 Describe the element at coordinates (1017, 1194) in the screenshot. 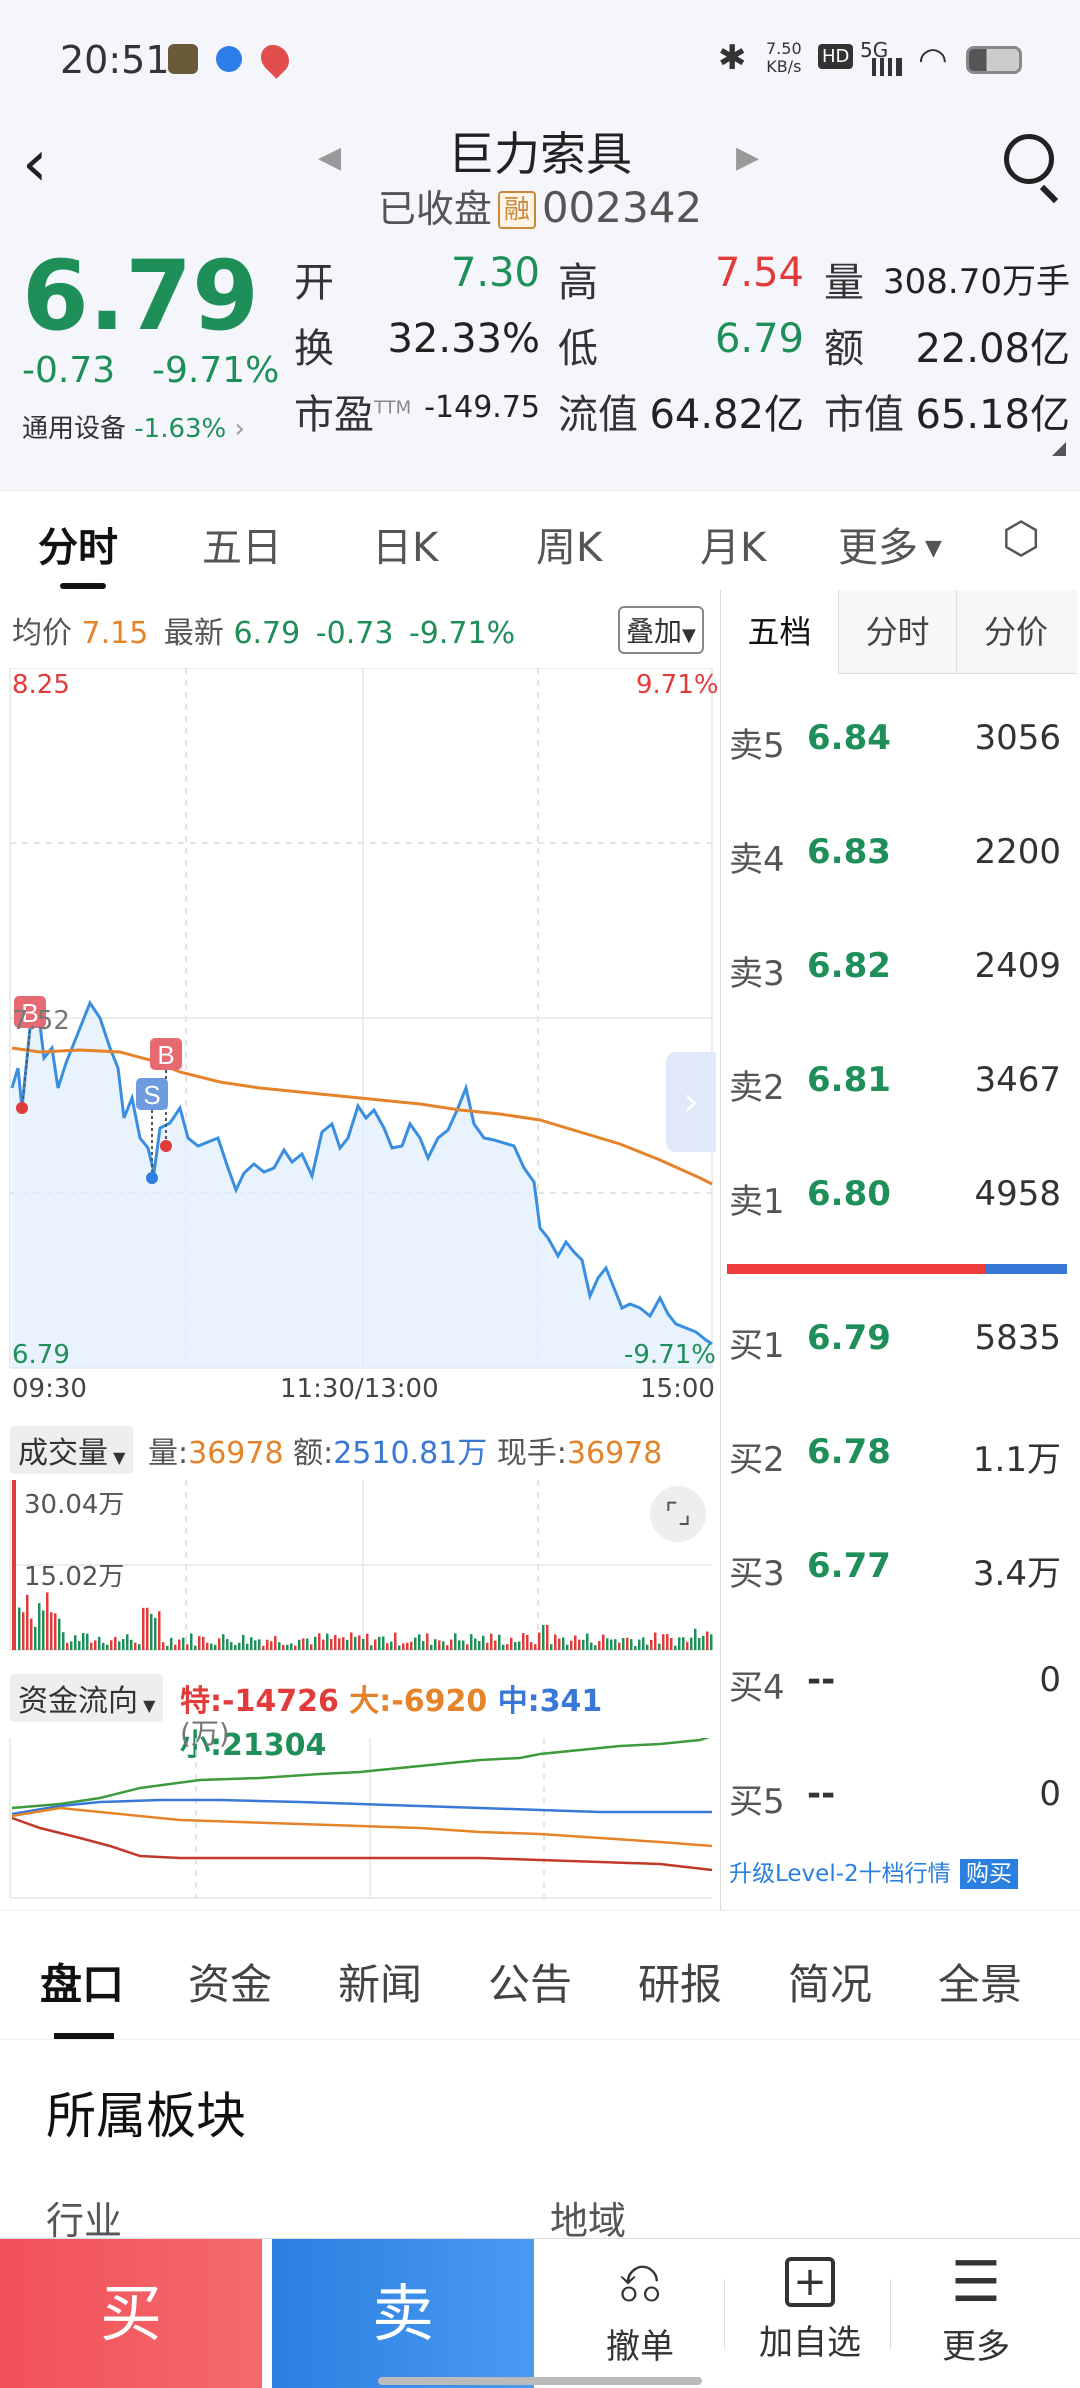

I see `ask-vol: 4958` at that location.